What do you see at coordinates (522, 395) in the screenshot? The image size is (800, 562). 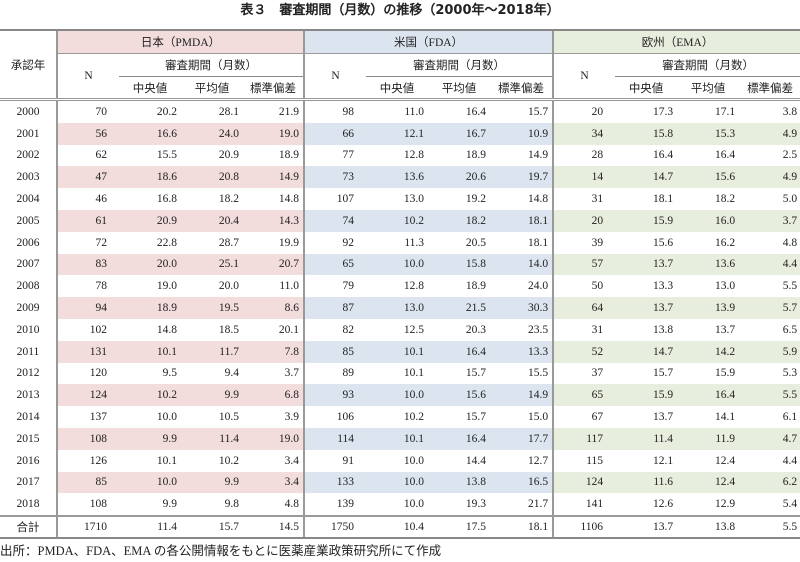 I see `sd-us-cell: 14.9` at bounding box center [522, 395].